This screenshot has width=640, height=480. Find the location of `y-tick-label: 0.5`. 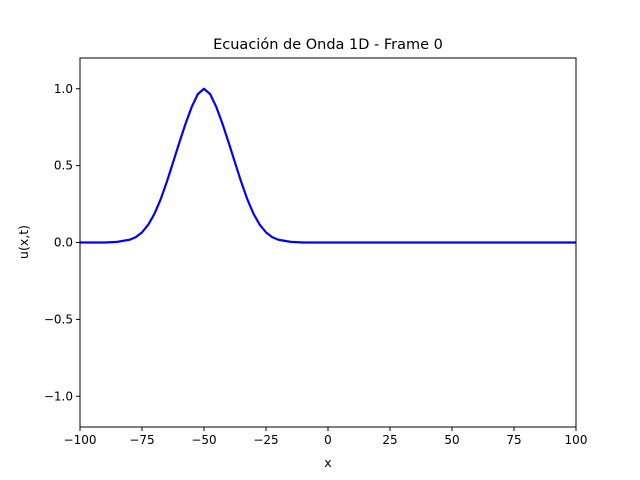

y-tick-label: 0.5 is located at coordinates (63, 166).